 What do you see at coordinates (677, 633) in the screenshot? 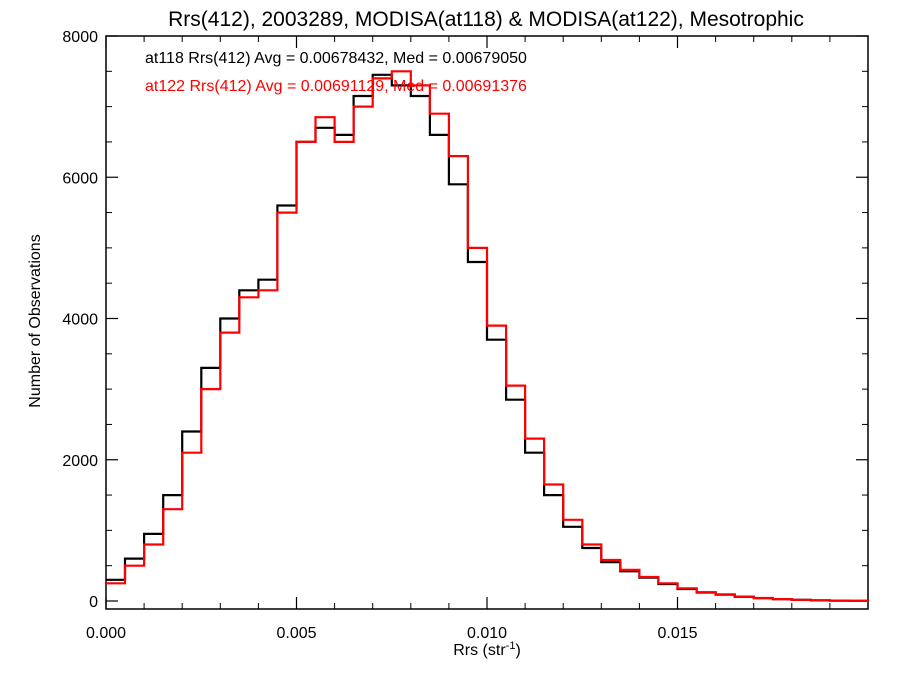
I see `x-tick-label: 0.015` at bounding box center [677, 633].